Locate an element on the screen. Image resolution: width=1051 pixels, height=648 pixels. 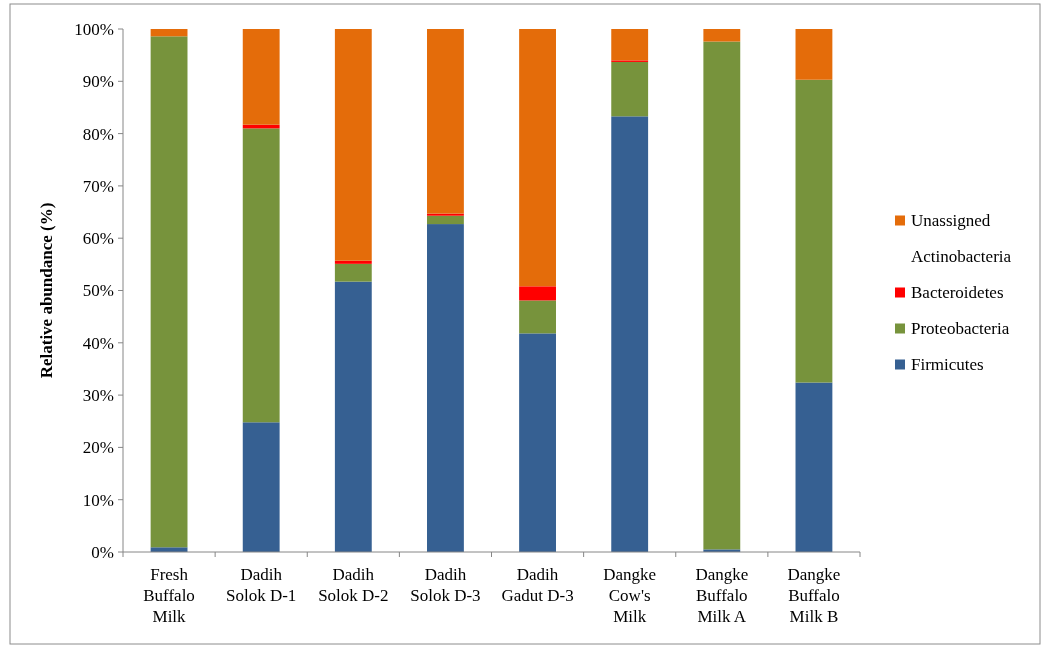
y-tick-label: 10% is located at coordinates (98, 500).